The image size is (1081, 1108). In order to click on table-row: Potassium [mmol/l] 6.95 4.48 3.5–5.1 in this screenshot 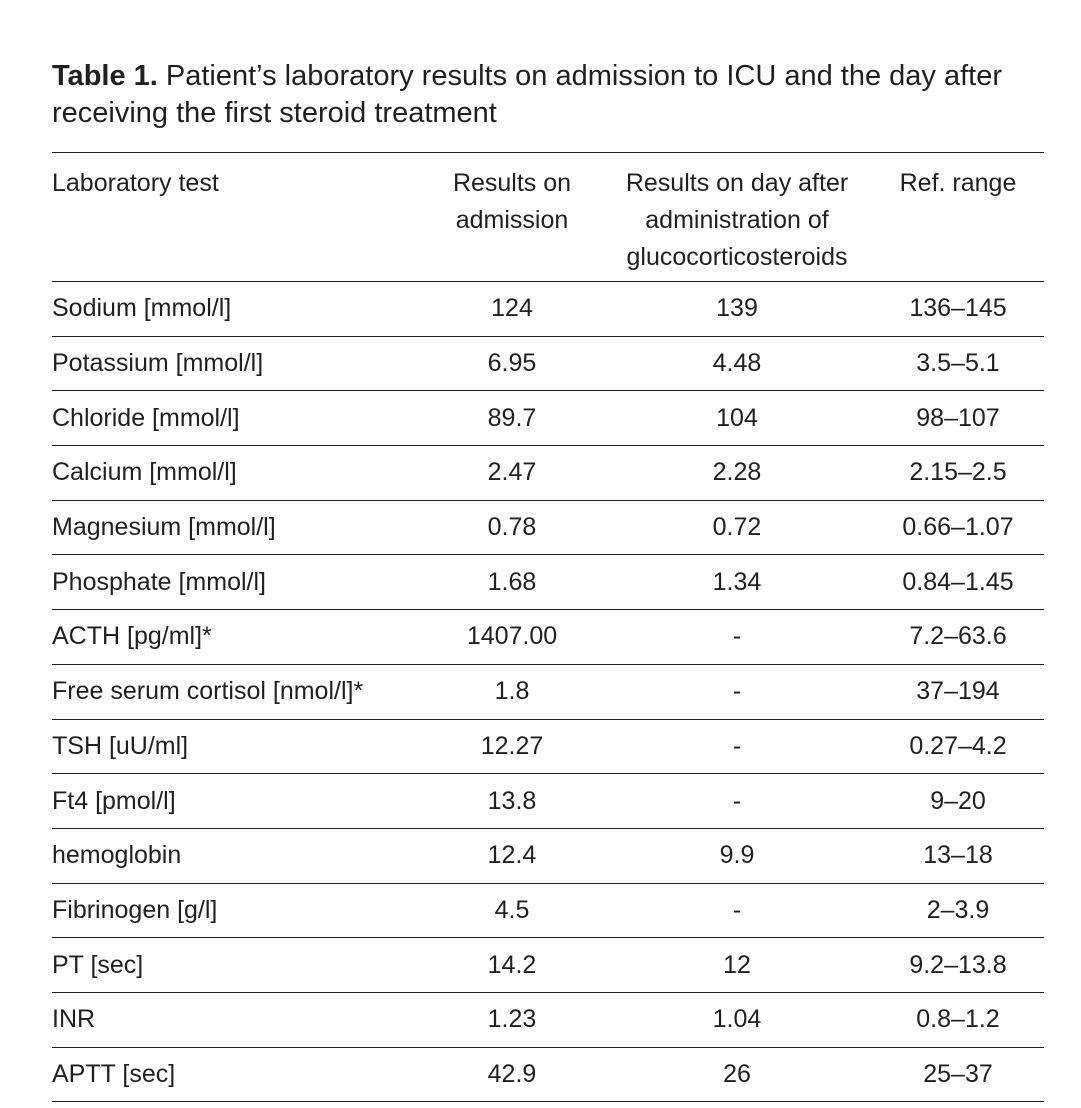, I will do `click(548, 363)`.